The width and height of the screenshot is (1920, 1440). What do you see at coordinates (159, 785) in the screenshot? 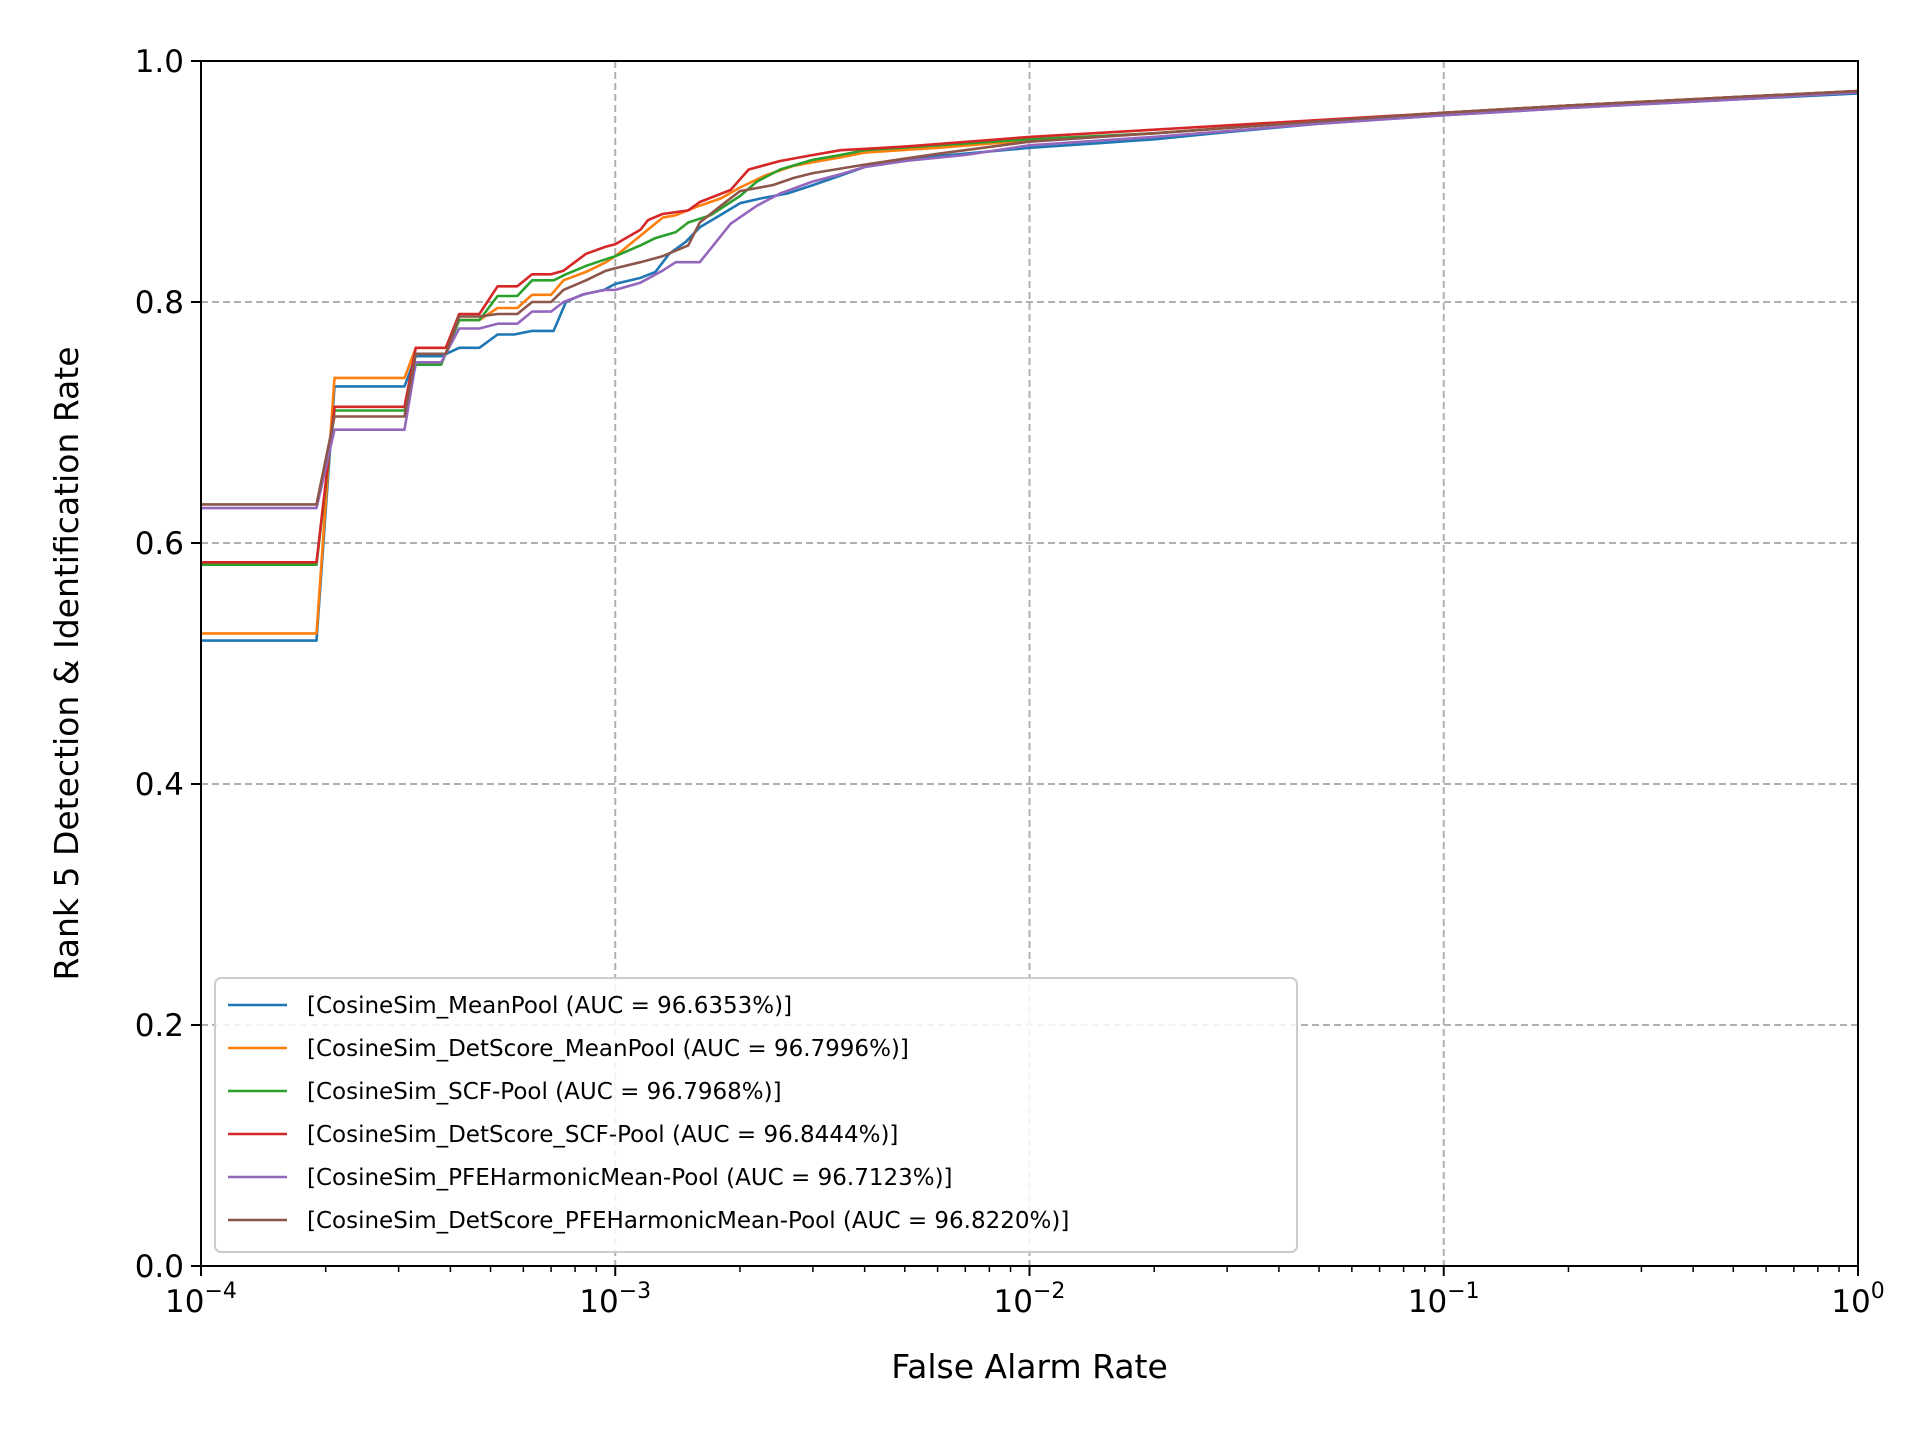
I see `y-tick-label: 0.4` at bounding box center [159, 785].